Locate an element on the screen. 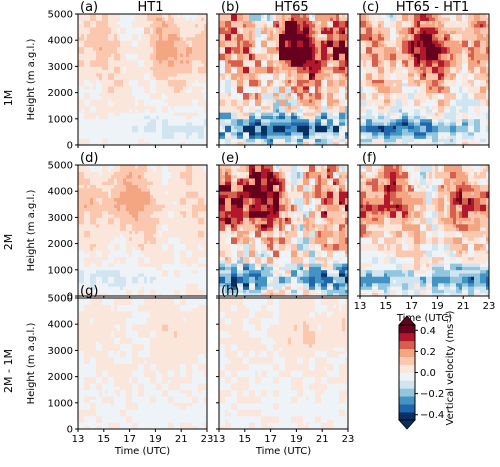 The image size is (500, 467). panel-a-ytick-label: 0 is located at coordinates (70, 146).